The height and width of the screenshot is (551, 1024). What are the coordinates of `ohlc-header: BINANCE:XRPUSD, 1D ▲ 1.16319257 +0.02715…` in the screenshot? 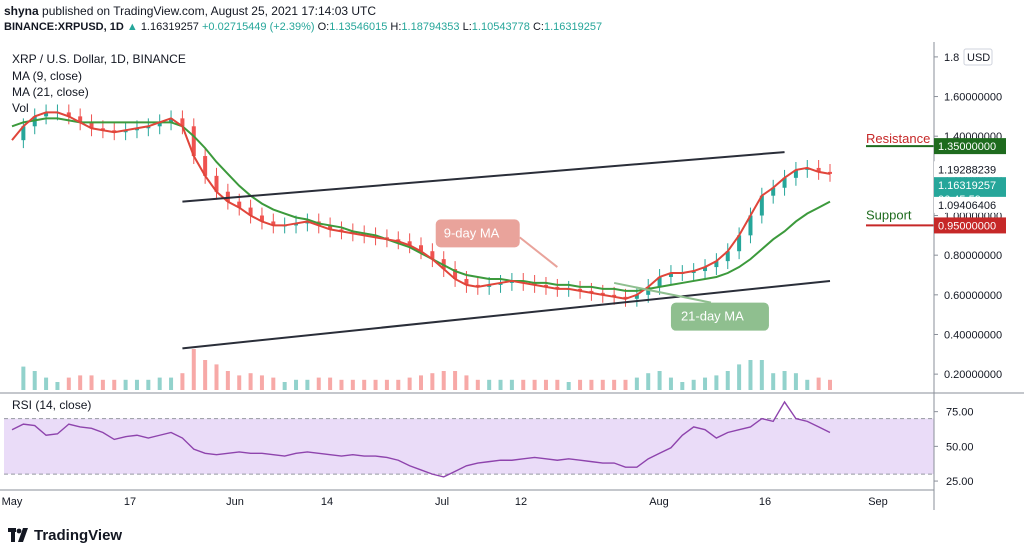 It's located at (303, 27).